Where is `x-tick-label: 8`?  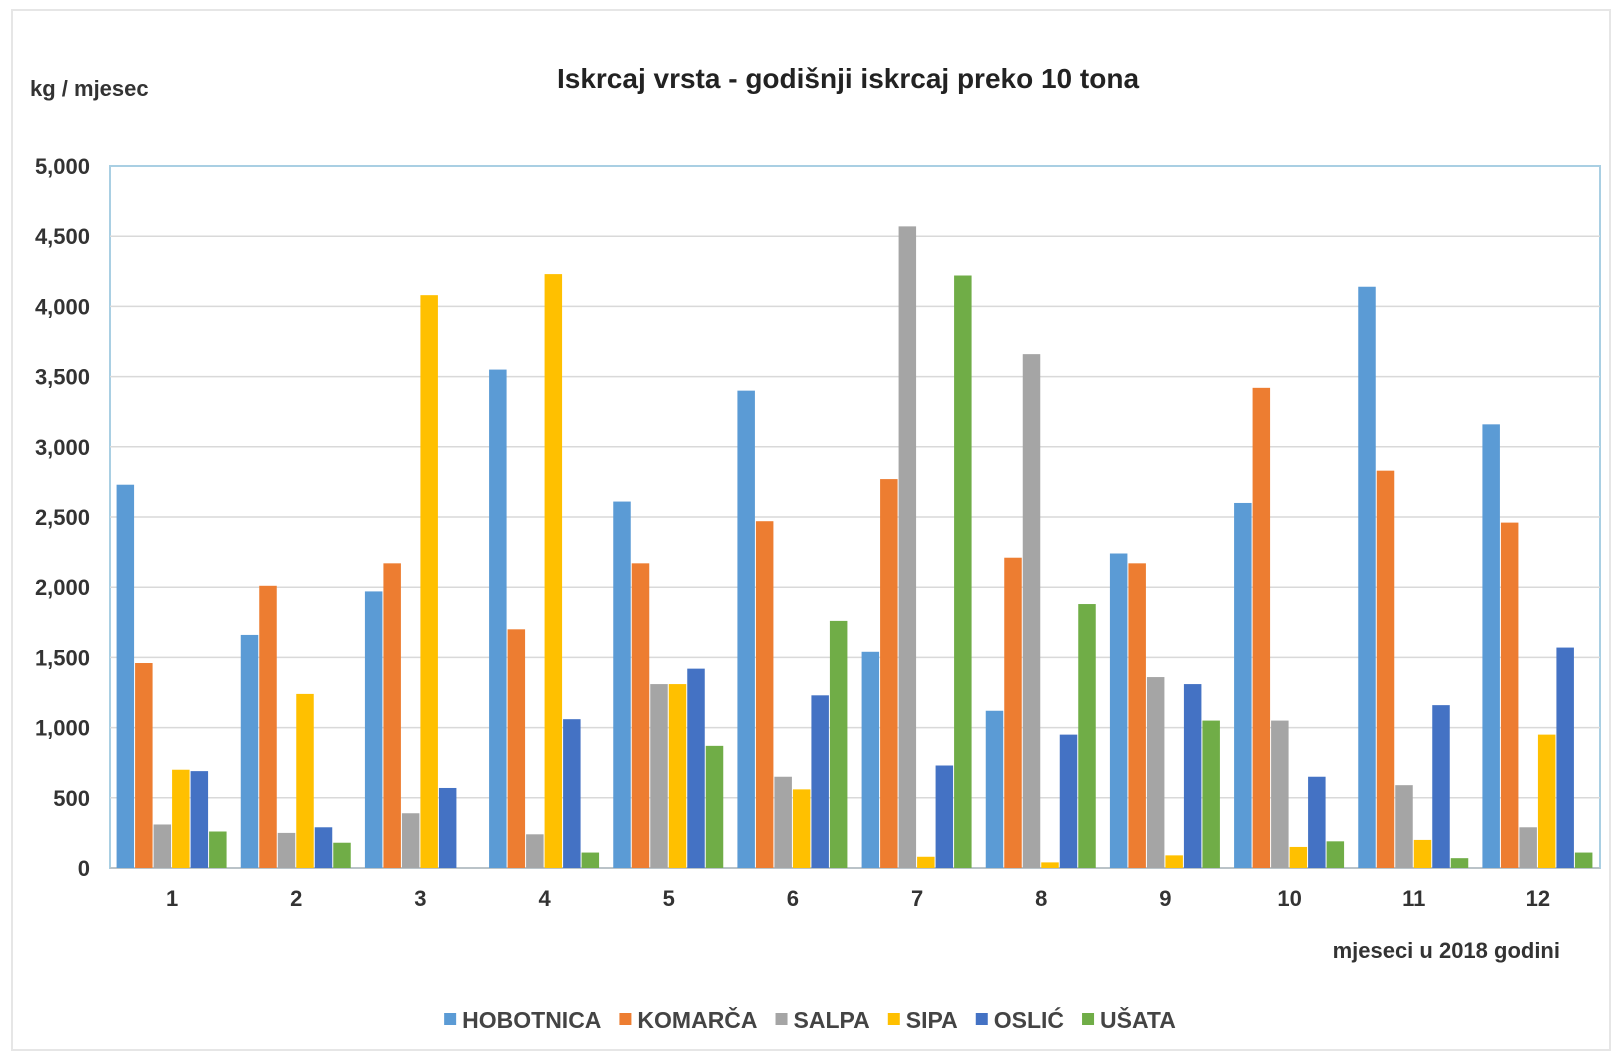
x-tick-label: 8 is located at coordinates (1041, 898).